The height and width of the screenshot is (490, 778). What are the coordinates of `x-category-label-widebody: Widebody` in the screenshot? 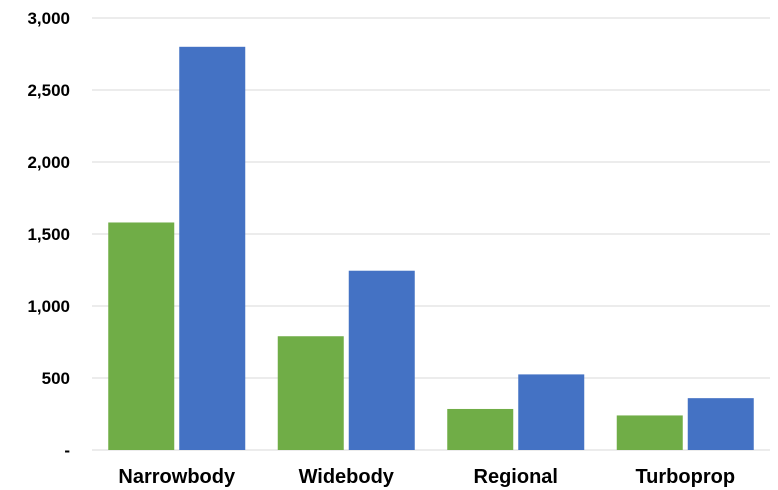 It's located at (347, 477).